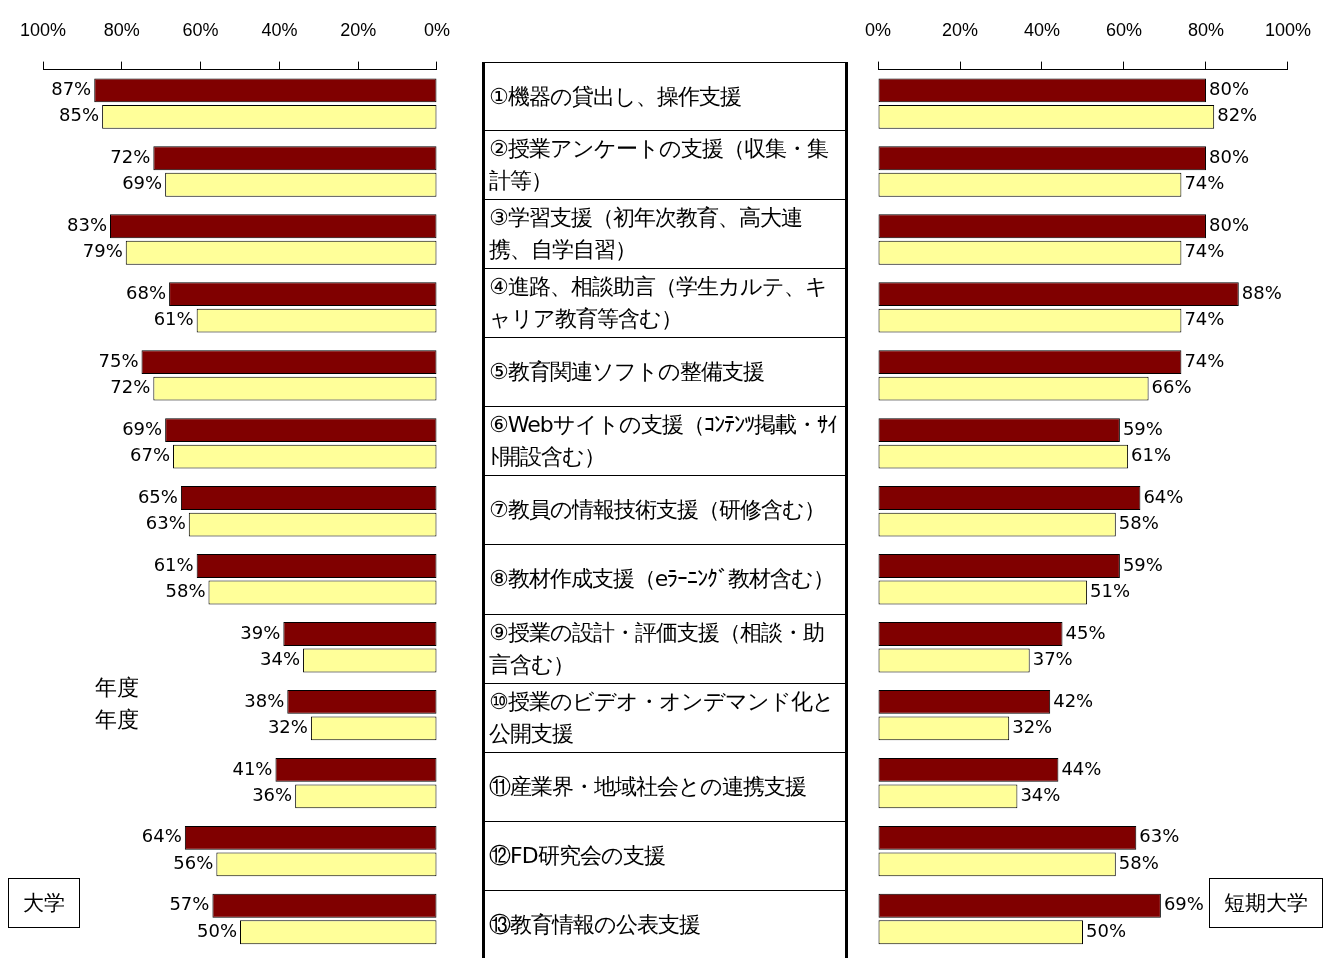 This screenshot has width=1331, height=958. Describe the element at coordinates (150, 455) in the screenshot. I see `data-label: 67%` at that location.